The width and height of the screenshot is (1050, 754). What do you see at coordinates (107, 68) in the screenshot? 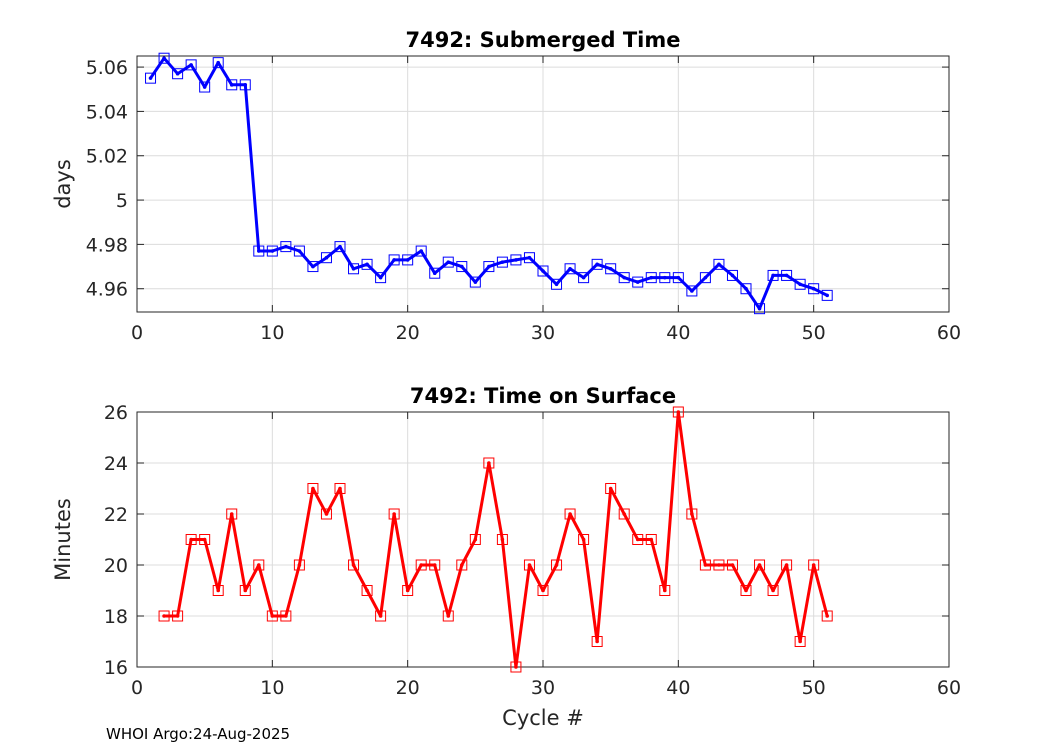
I see `top-y-tick-label: 5.06` at bounding box center [107, 68].